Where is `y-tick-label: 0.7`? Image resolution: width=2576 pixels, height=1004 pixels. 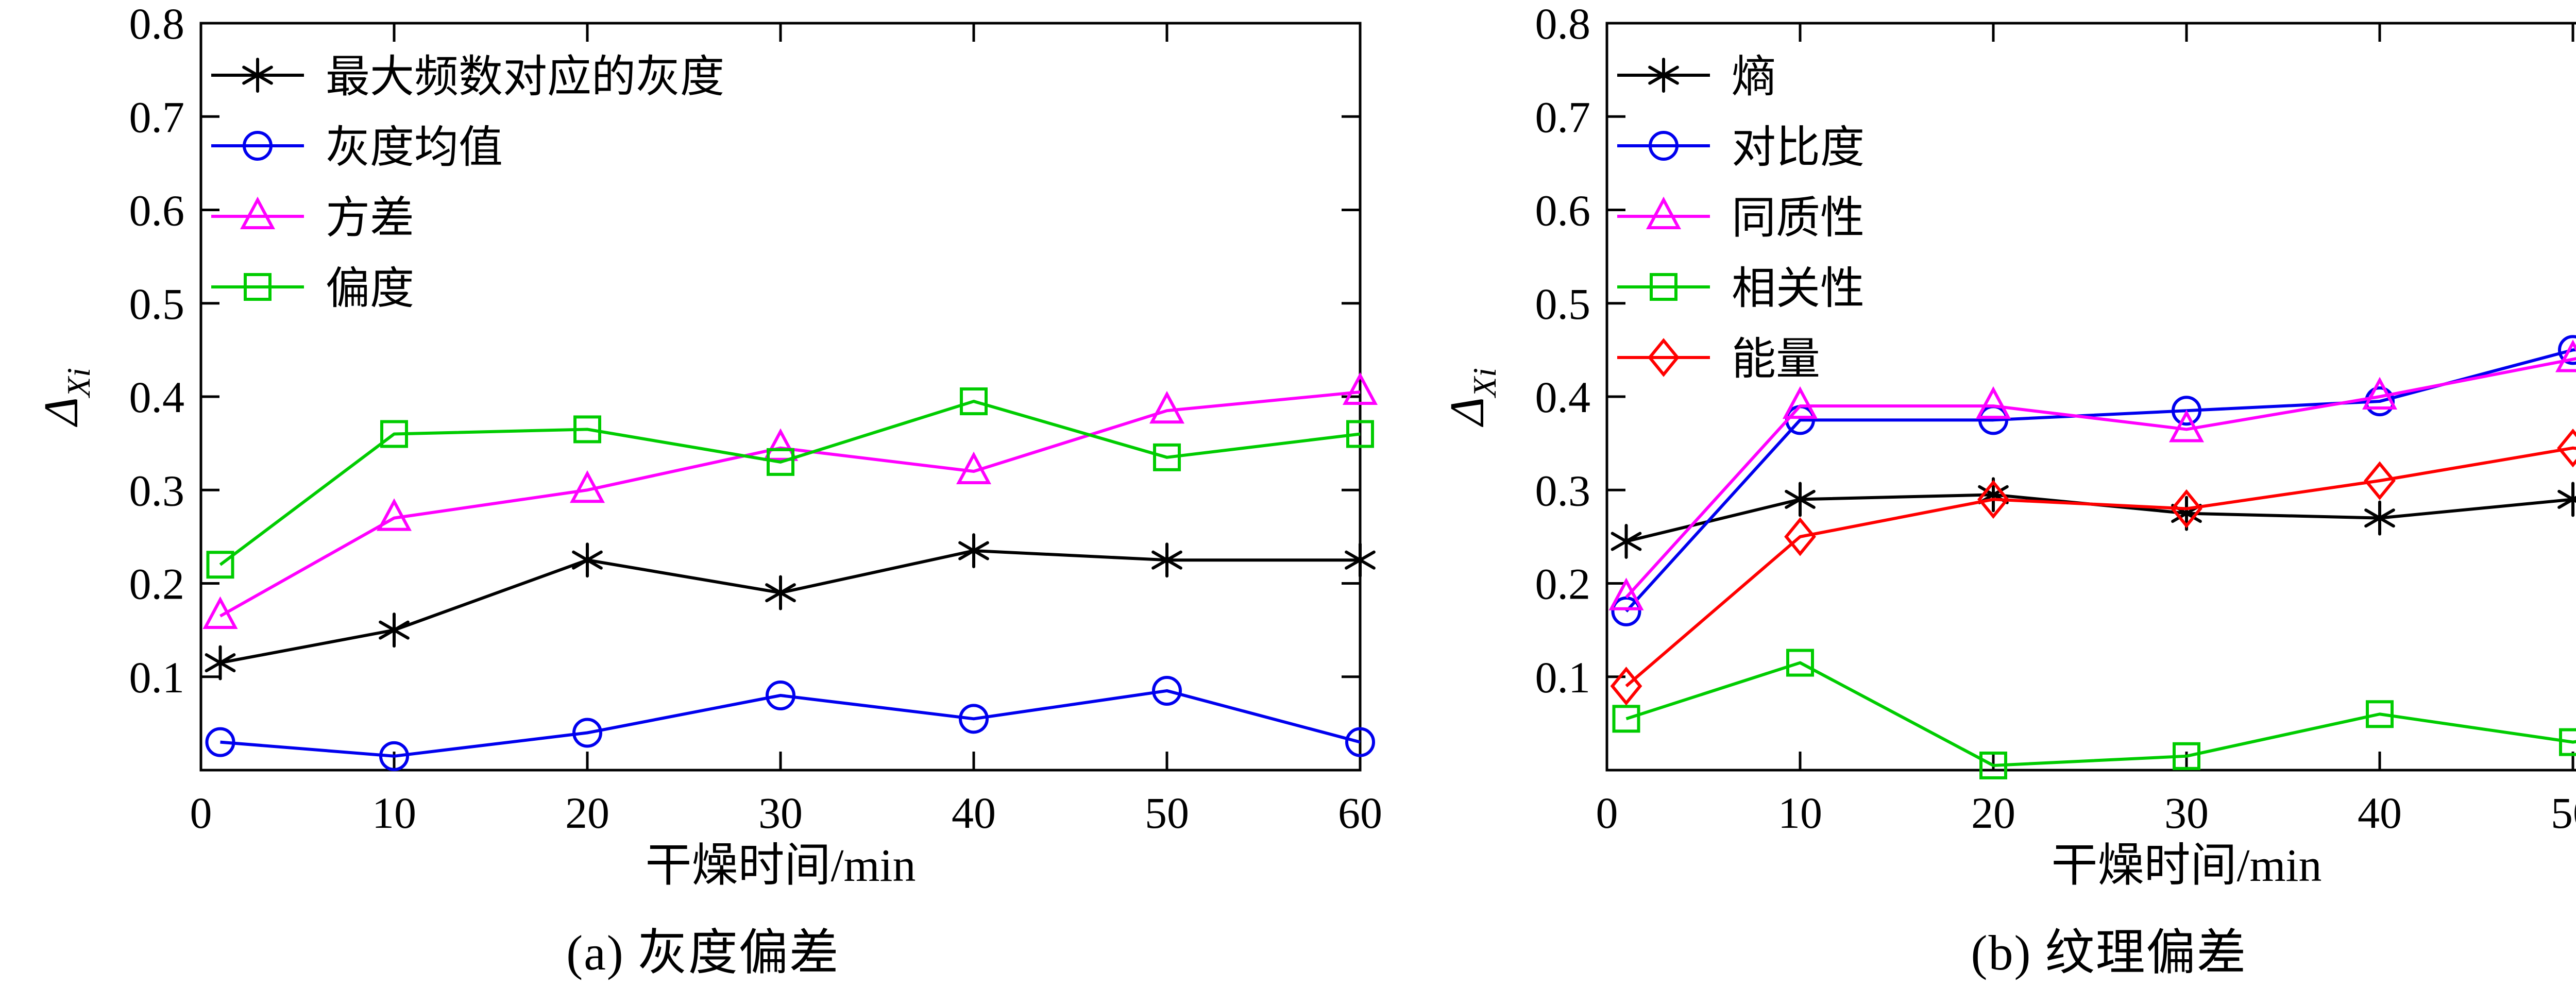
y-tick-label: 0.7 is located at coordinates (1563, 117).